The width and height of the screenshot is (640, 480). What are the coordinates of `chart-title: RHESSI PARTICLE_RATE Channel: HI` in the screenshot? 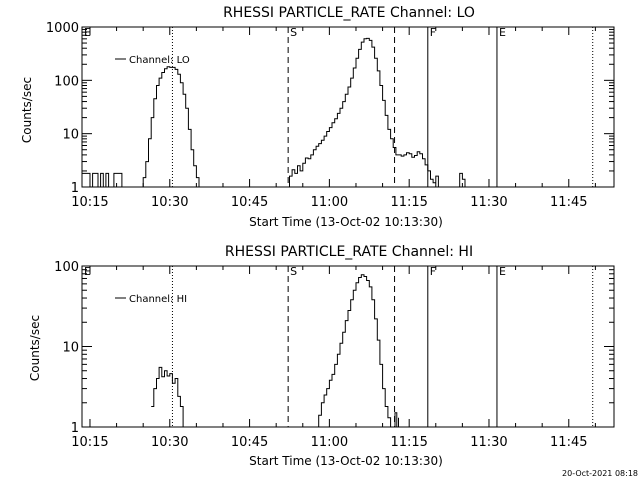 It's located at (349, 252).